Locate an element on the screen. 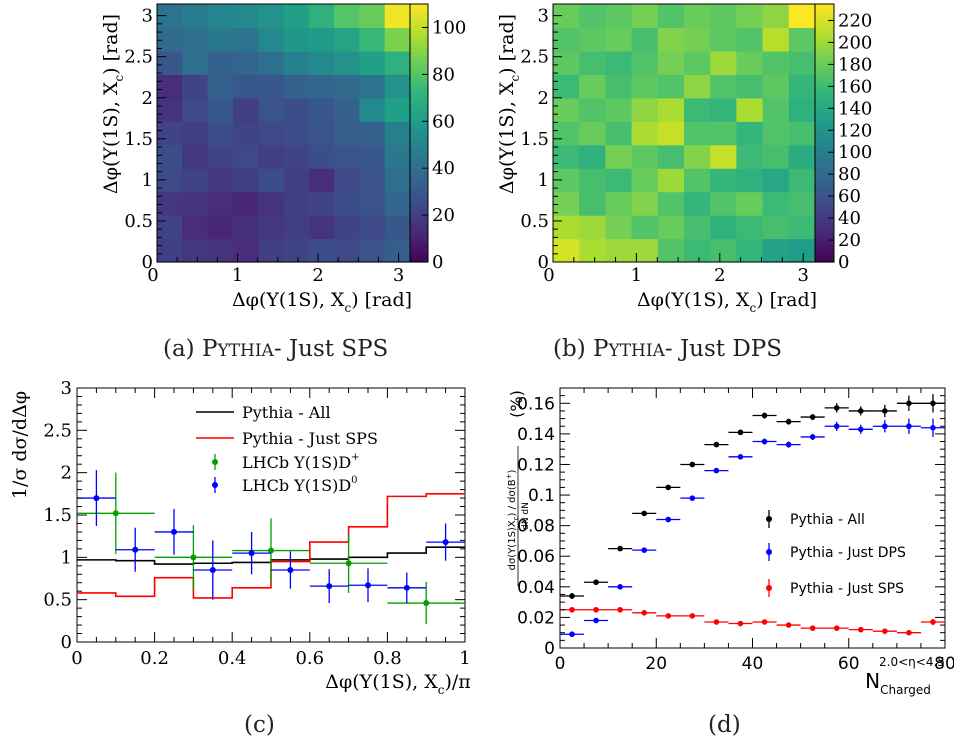 This screenshot has width=954, height=746. x-axis-title-superscript: 2.0<η<4.5 is located at coordinates (912, 662).